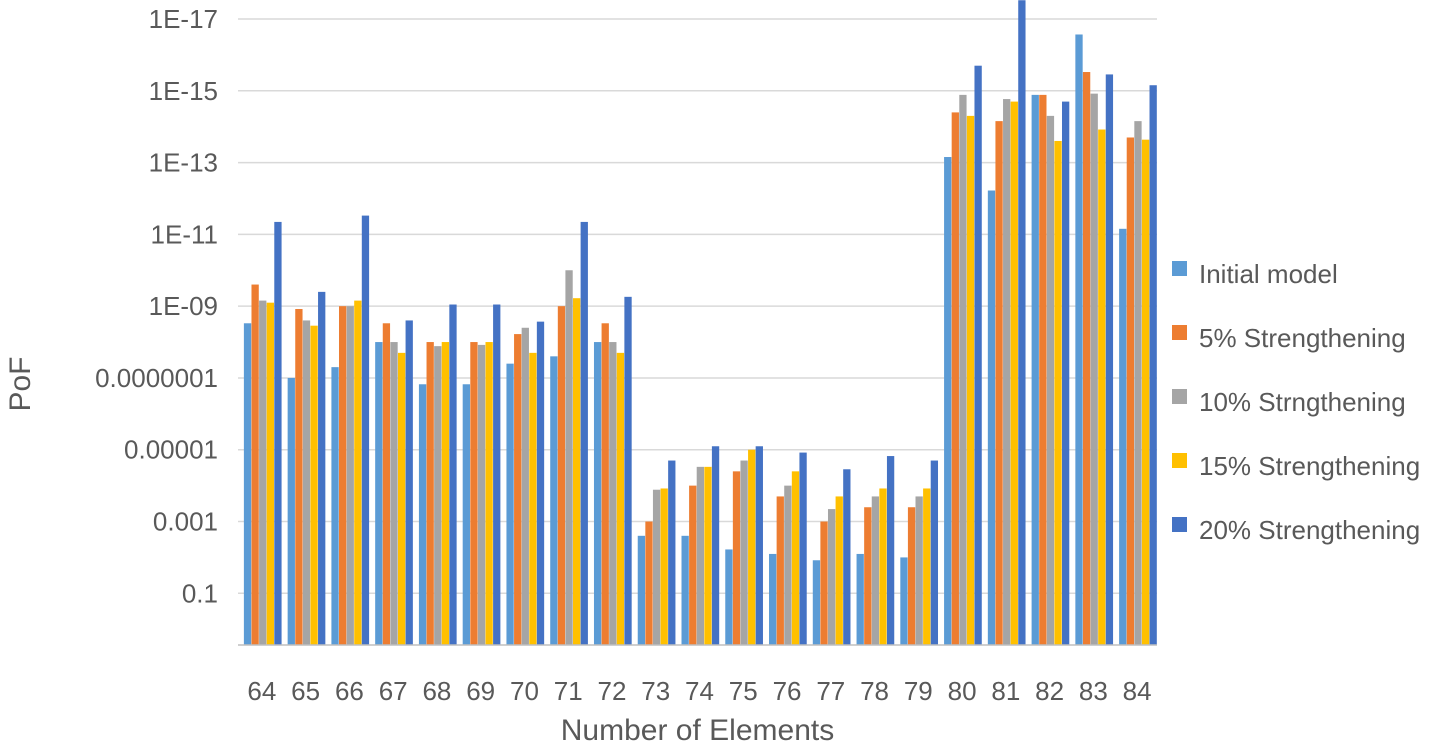 The image size is (1456, 753). Describe the element at coordinates (1309, 466) in the screenshot. I see `legend-label: 15% Strengthening` at that location.